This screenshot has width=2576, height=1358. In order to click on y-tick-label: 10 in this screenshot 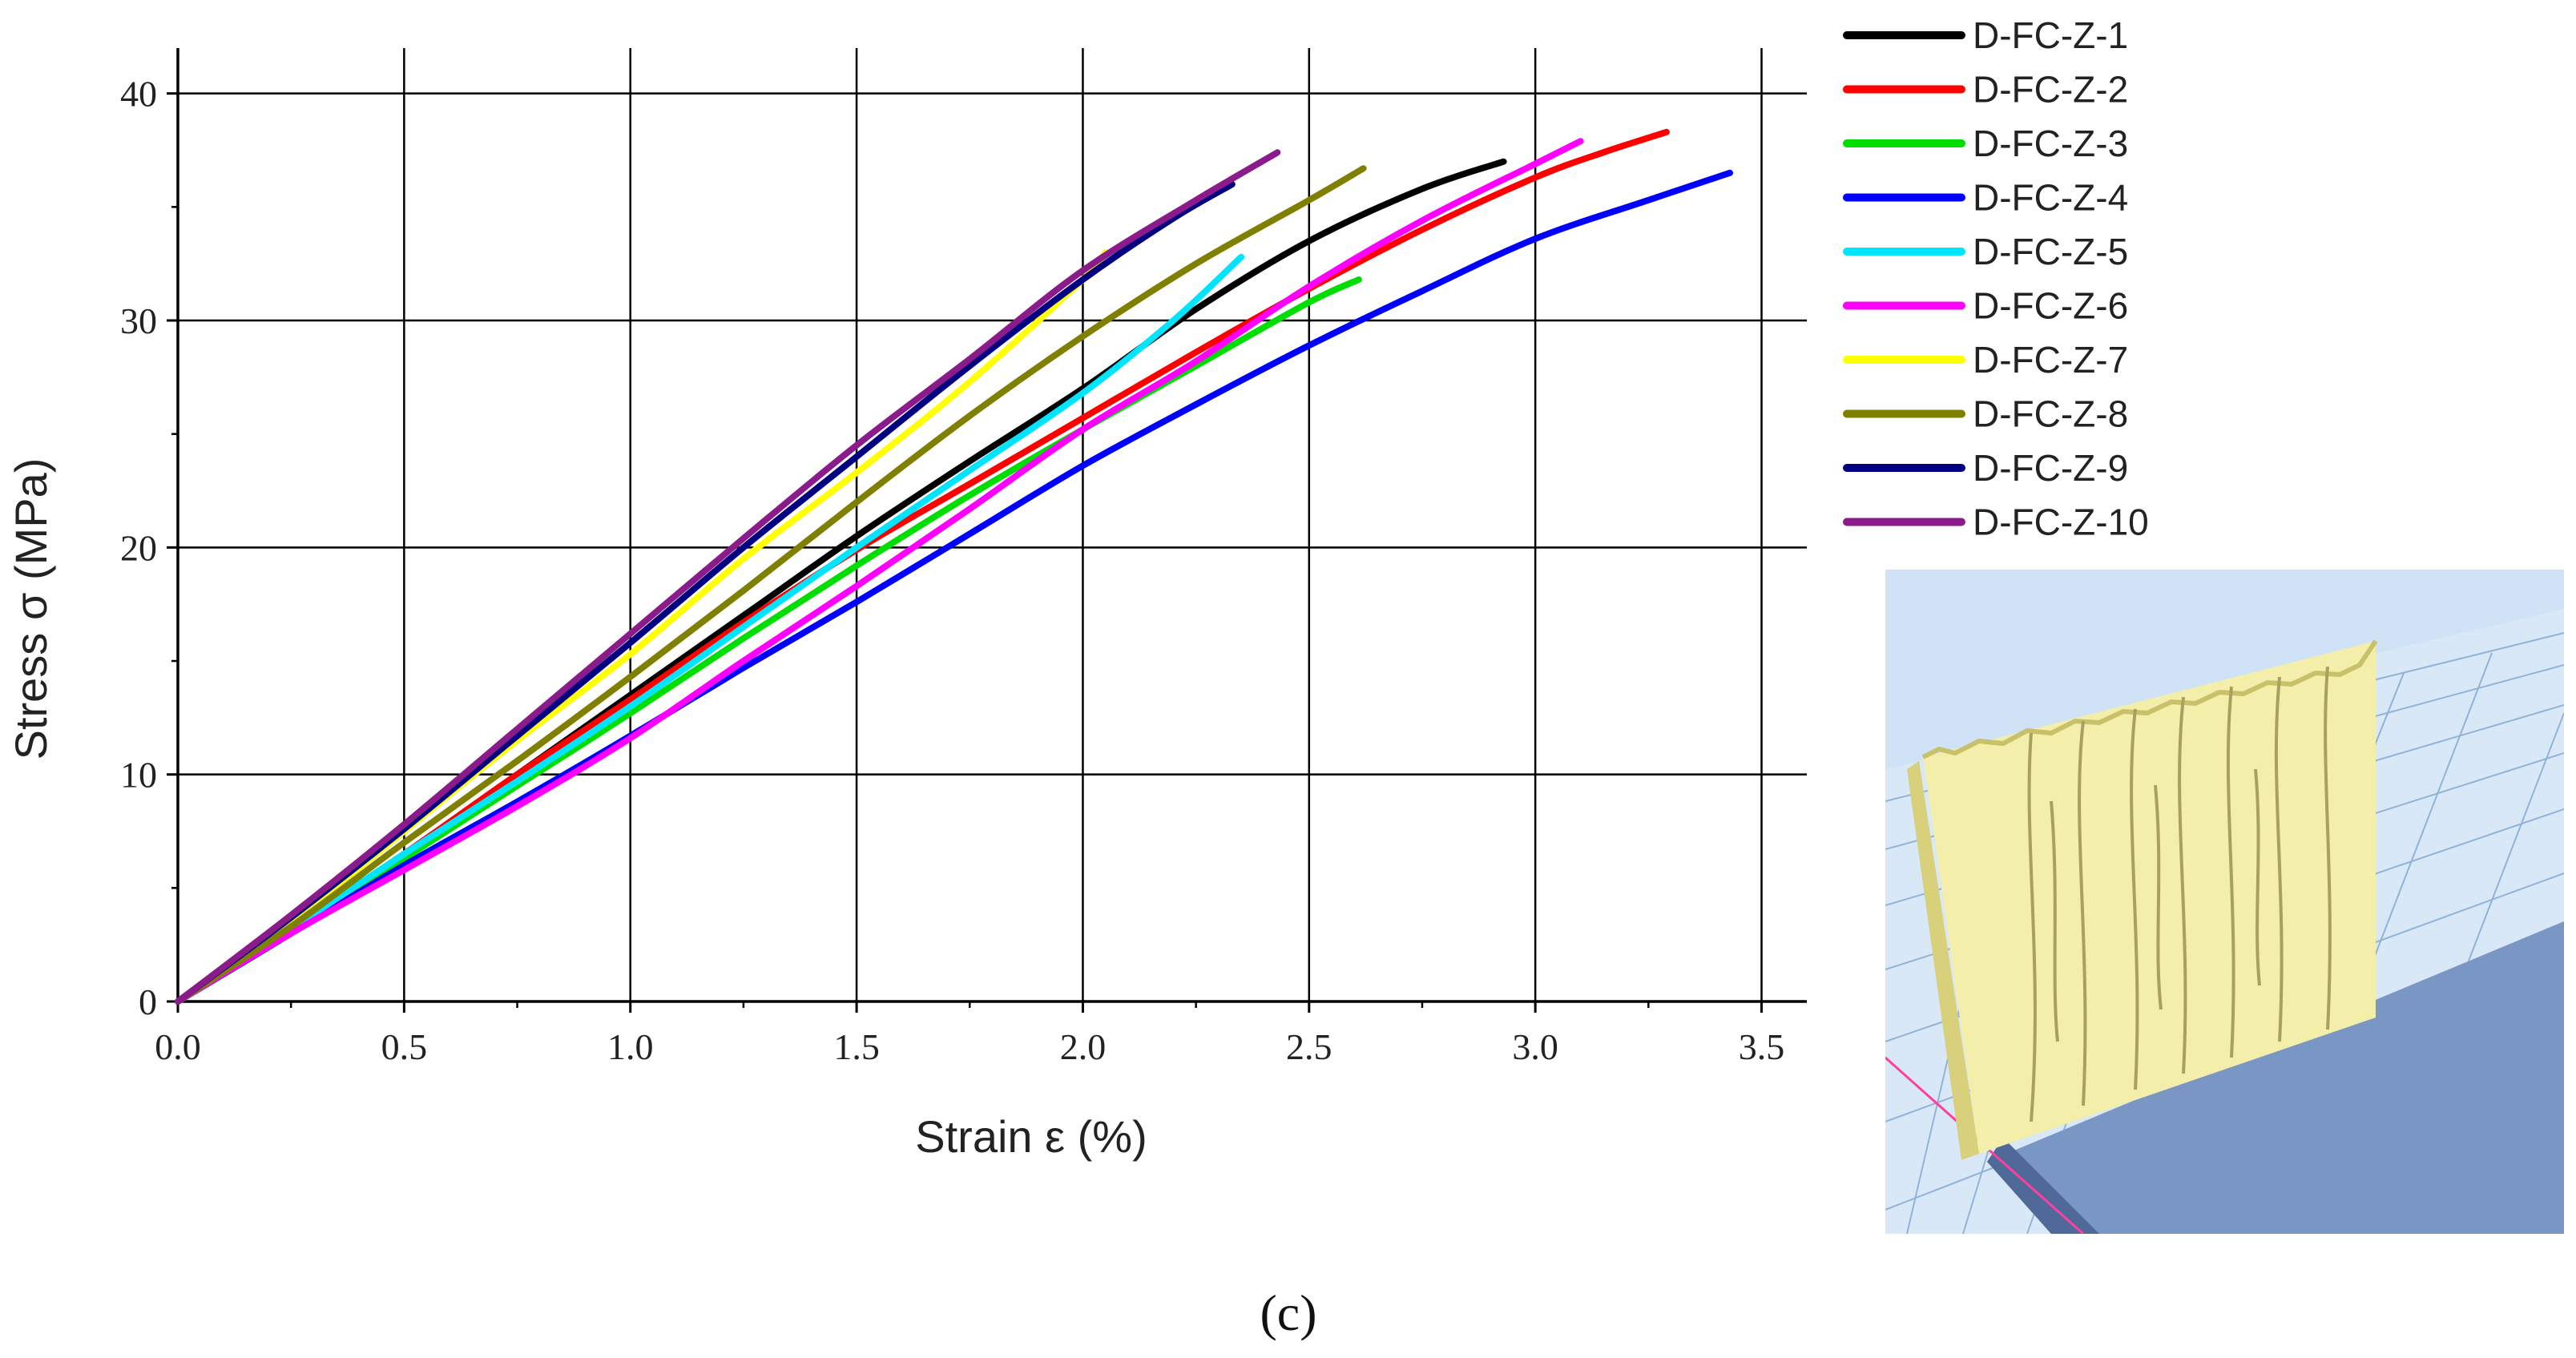, I will do `click(138, 775)`.